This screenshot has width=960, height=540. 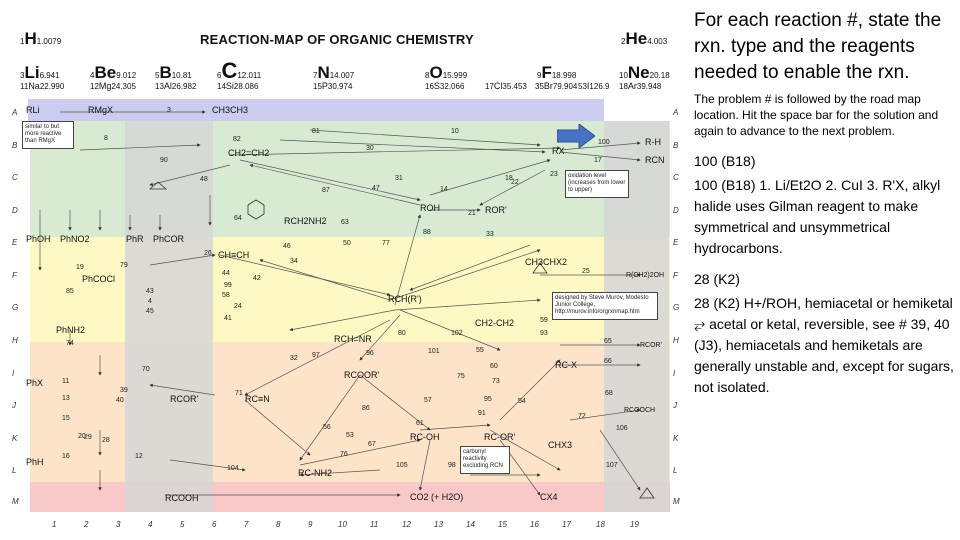 What do you see at coordinates (35, 383) in the screenshot?
I see `compound-phx: PhX` at bounding box center [35, 383].